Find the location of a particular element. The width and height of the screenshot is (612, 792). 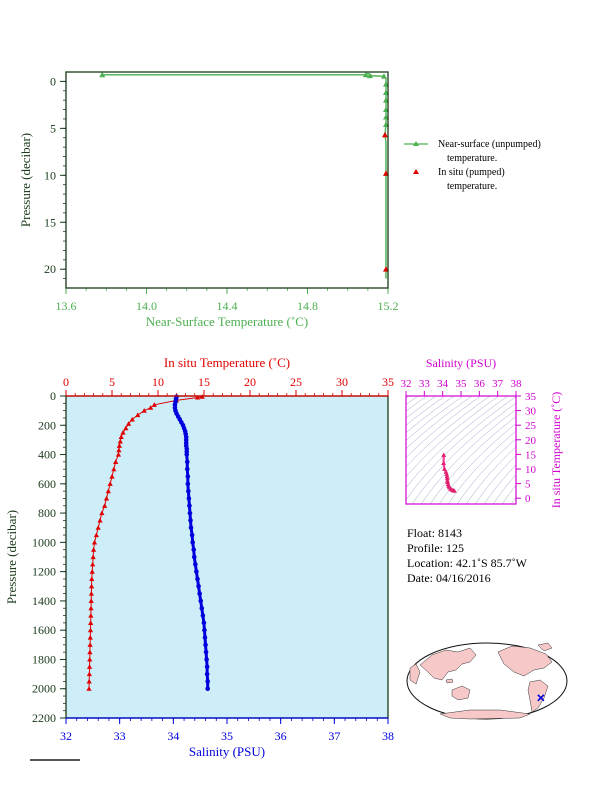

ts-y-tick-label: 25 is located at coordinates (531, 426).